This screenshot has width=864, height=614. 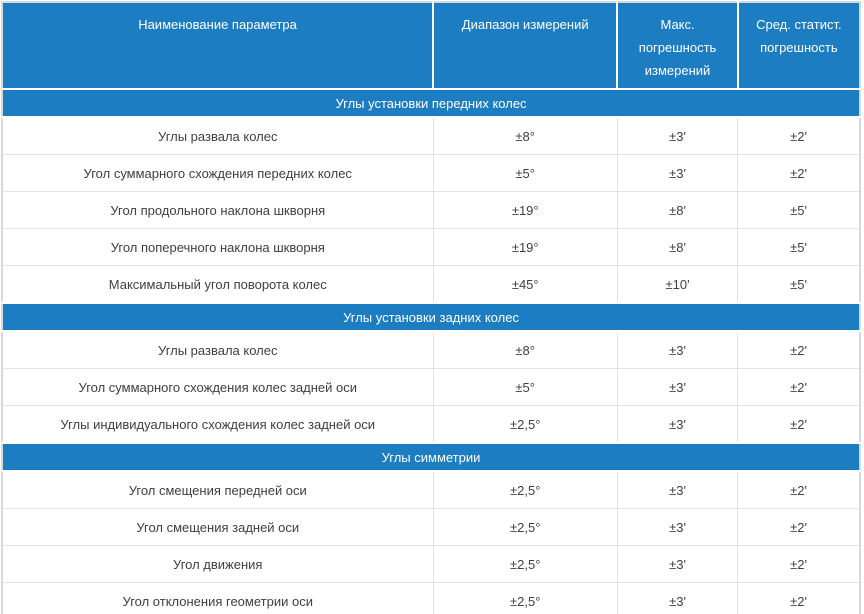 I want to click on column-header-measurement-range: Диапазон измерений, so click(x=526, y=46).